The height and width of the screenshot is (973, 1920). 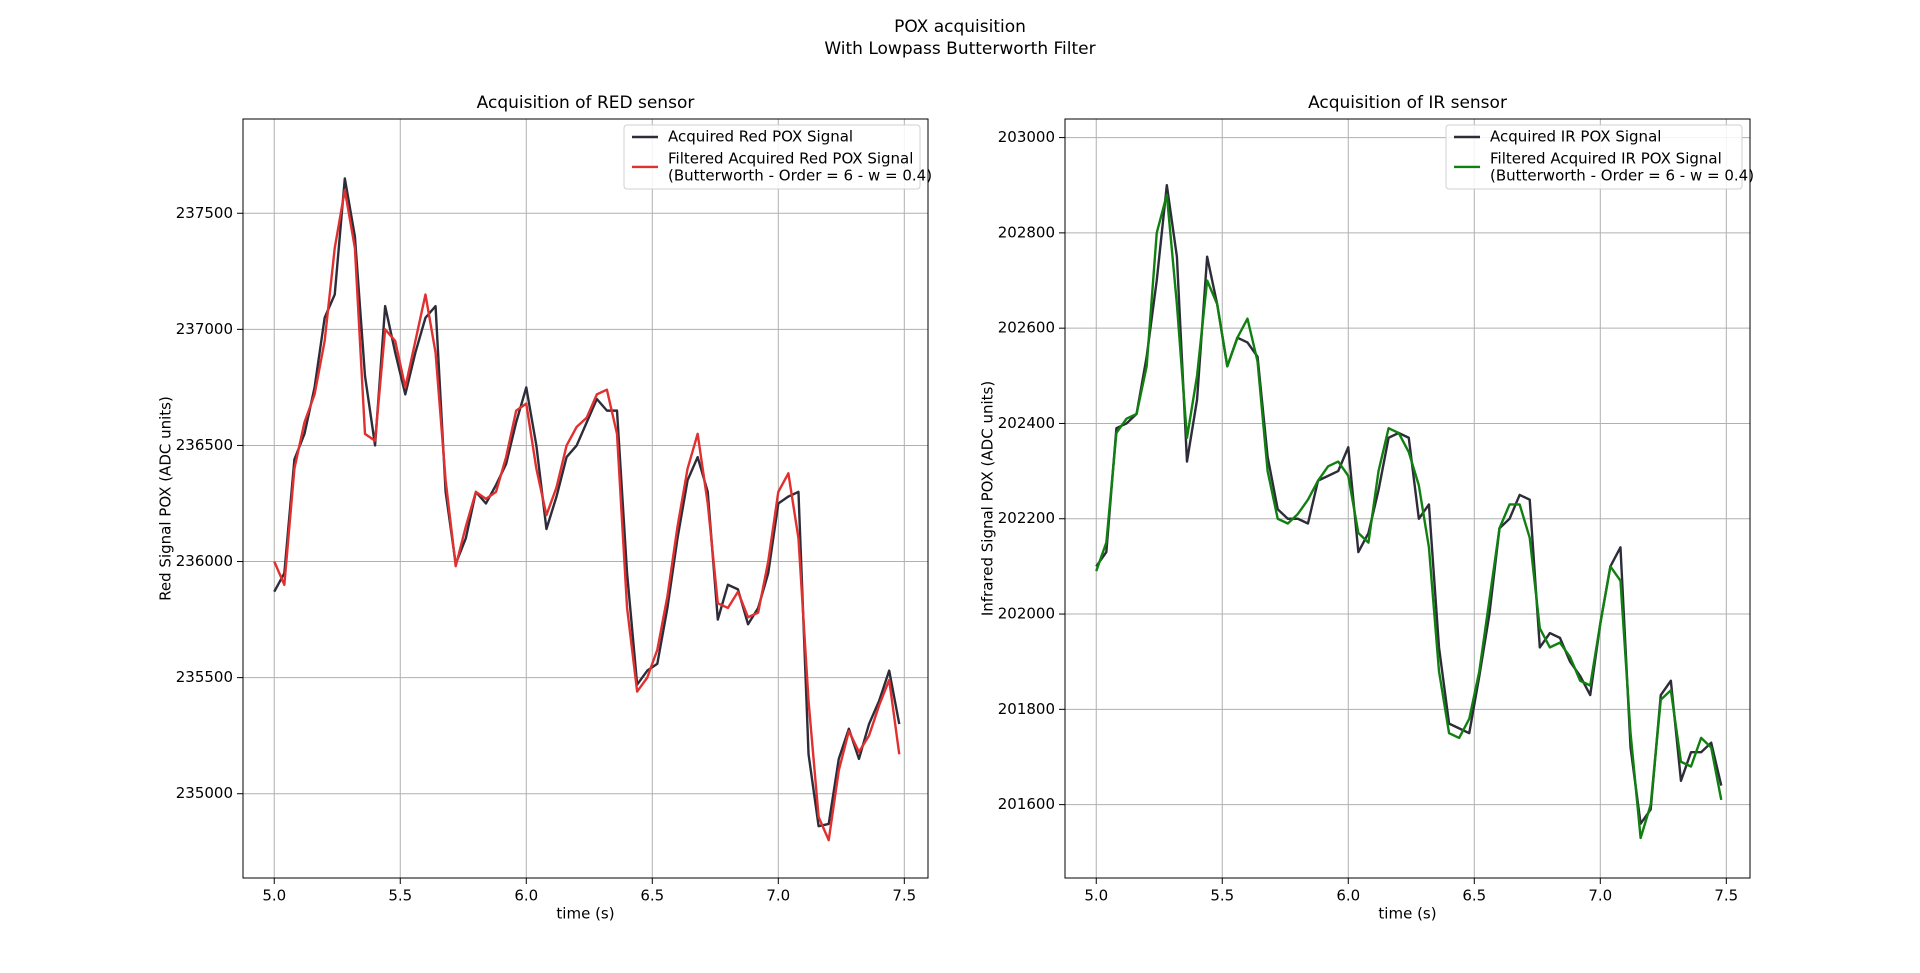 What do you see at coordinates (1026, 423) in the screenshot?
I see `y-tick-label: 202400` at bounding box center [1026, 423].